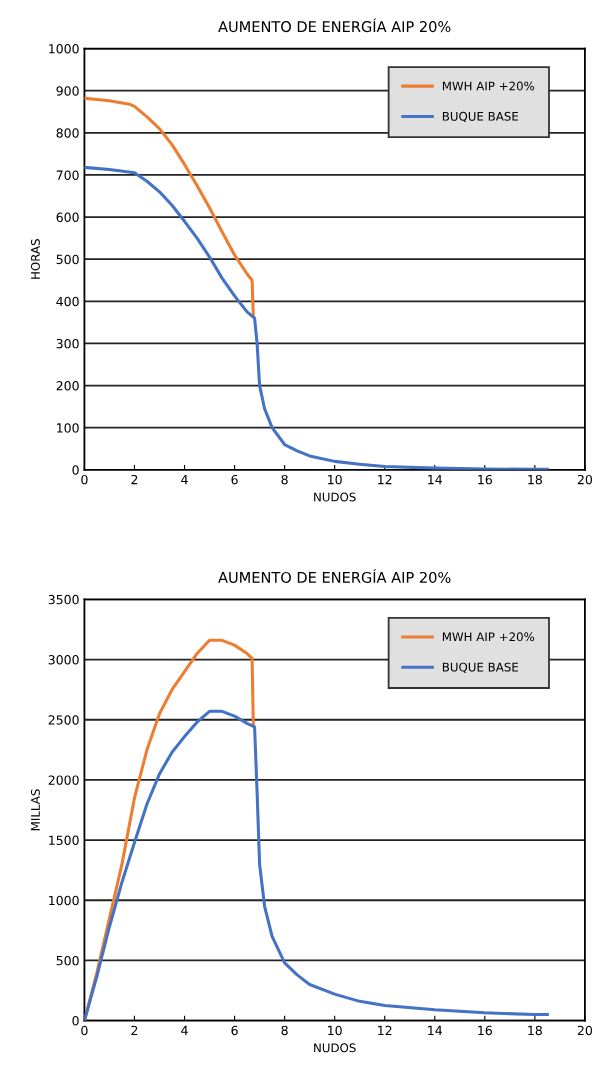 The height and width of the screenshot is (1080, 603). What do you see at coordinates (67, 175) in the screenshot?
I see `y-tick-label: 700` at bounding box center [67, 175].